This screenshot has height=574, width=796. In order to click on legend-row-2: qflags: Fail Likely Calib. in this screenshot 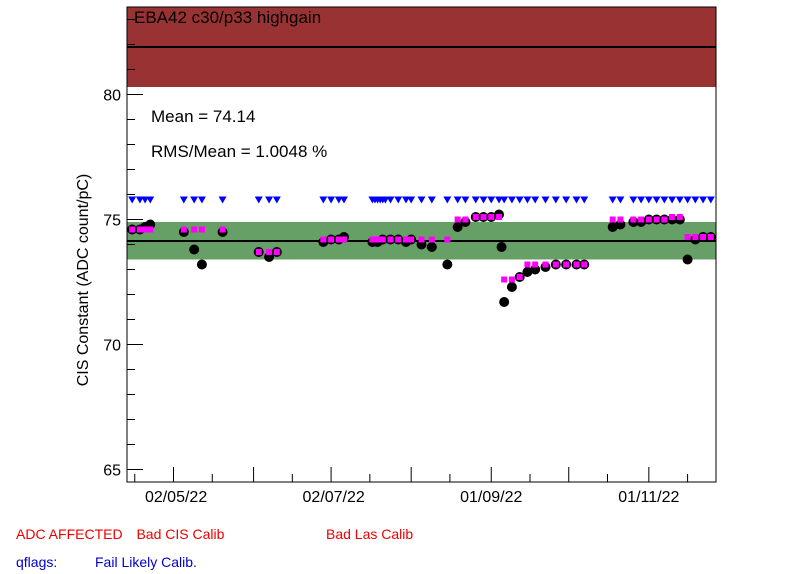, I will do `click(106, 562)`.